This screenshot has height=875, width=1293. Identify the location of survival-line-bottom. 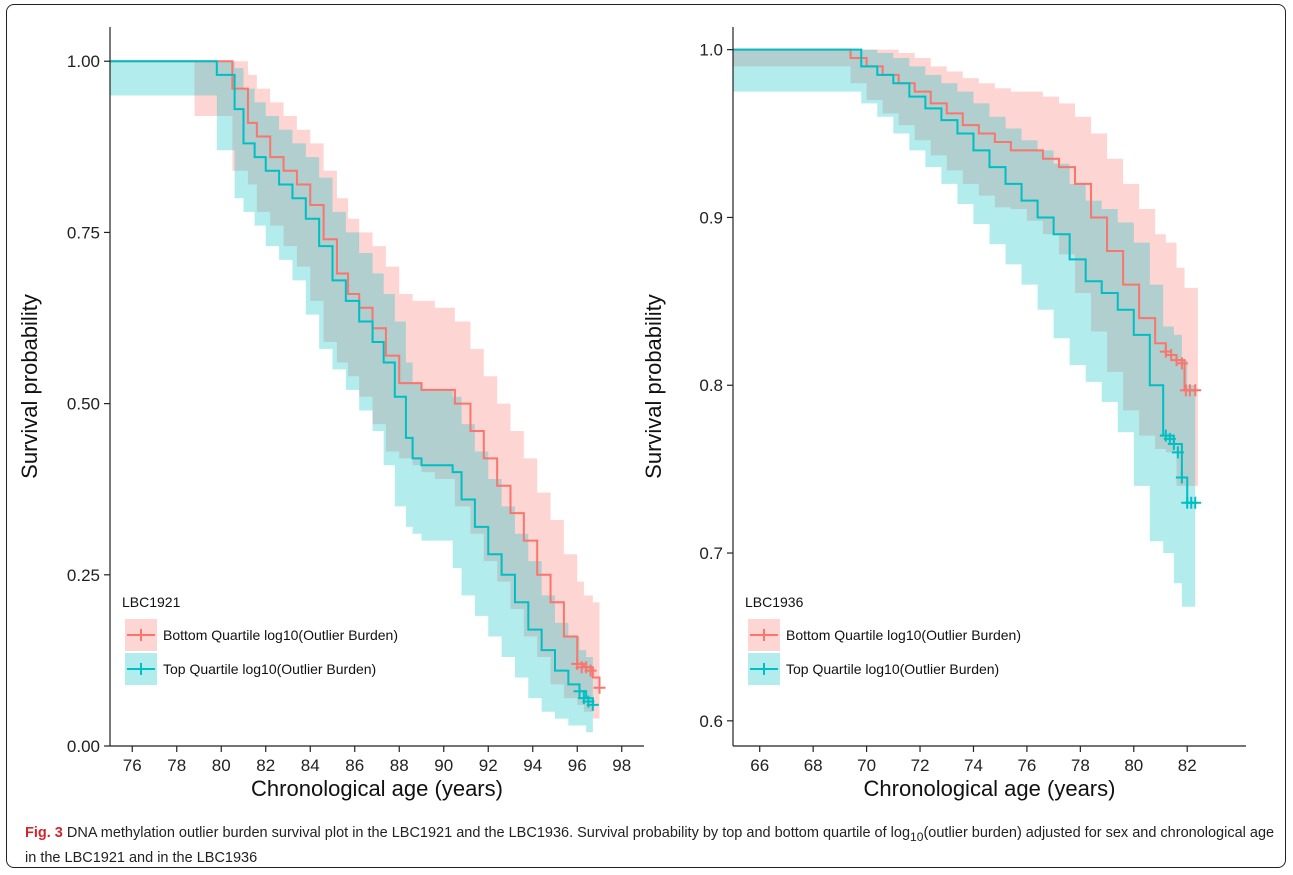
(965, 220).